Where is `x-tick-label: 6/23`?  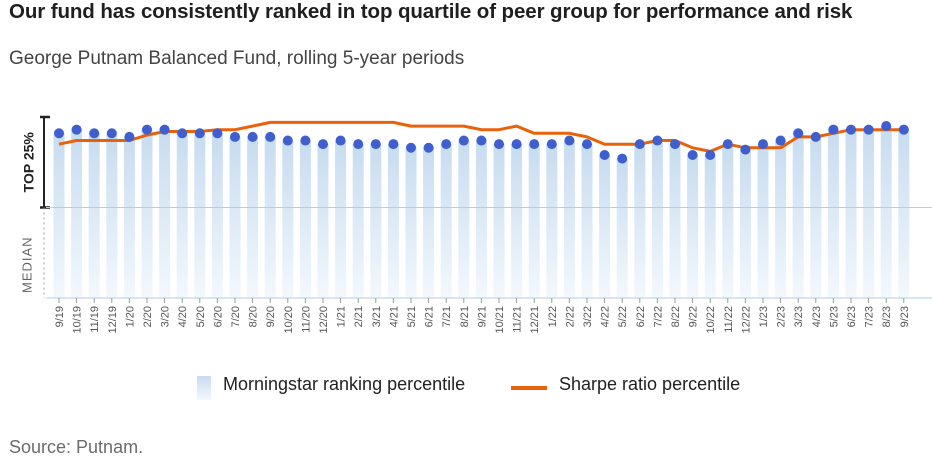 x-tick-label: 6/23 is located at coordinates (852, 316).